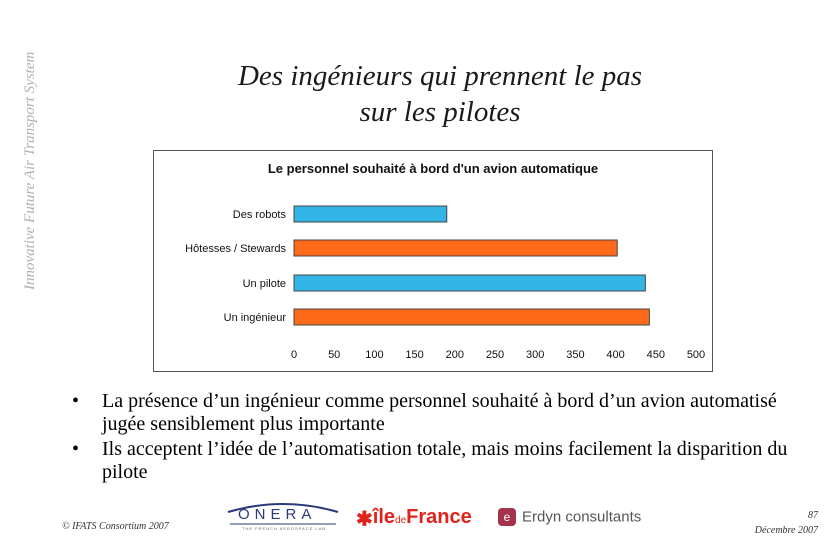  I want to click on x-tick-label-4: 200, so click(455, 355).